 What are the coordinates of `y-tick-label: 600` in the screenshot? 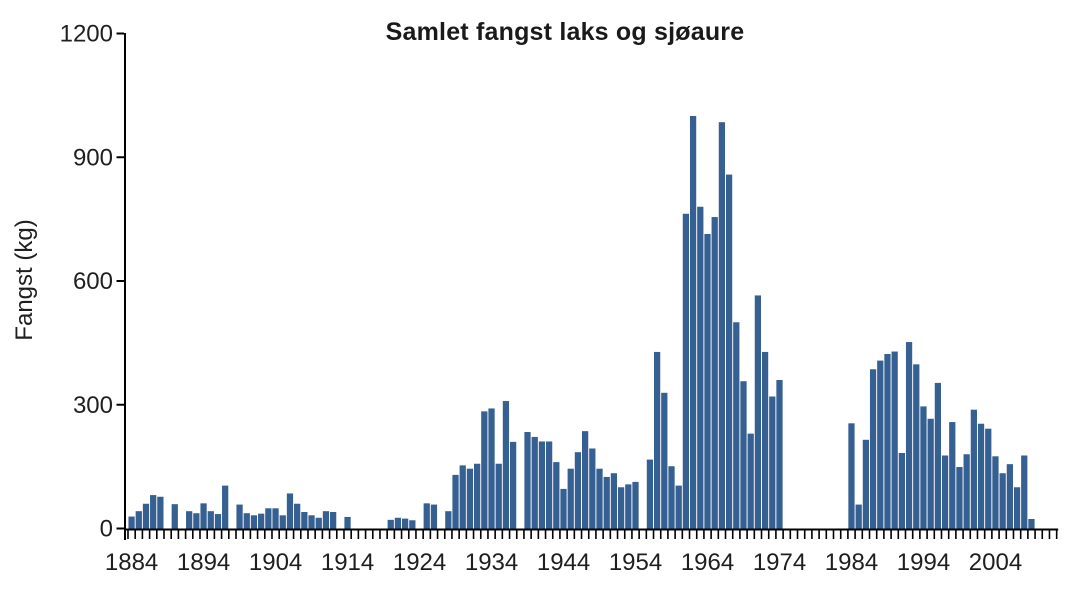 It's located at (93, 281).